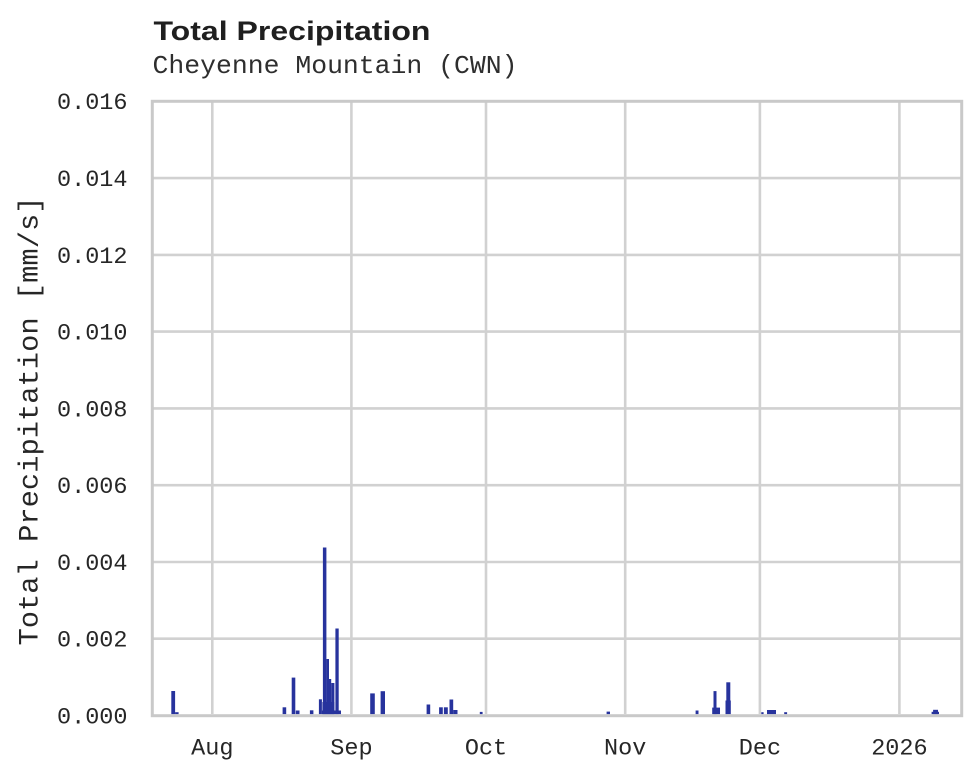 The image size is (980, 780). What do you see at coordinates (92, 717) in the screenshot?
I see `svg-text: 0.000` at bounding box center [92, 717].